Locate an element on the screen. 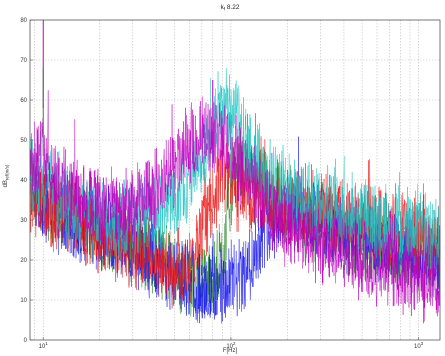 The image size is (445, 356). y-tick-label: 60 is located at coordinates (23, 101).